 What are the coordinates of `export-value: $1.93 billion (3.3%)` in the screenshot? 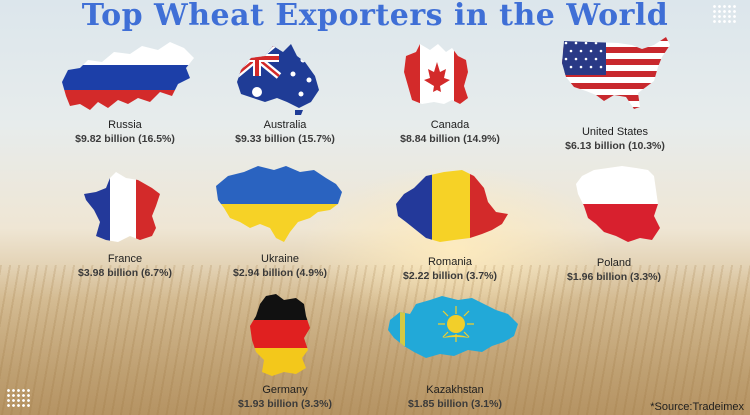 It's located at (285, 404).